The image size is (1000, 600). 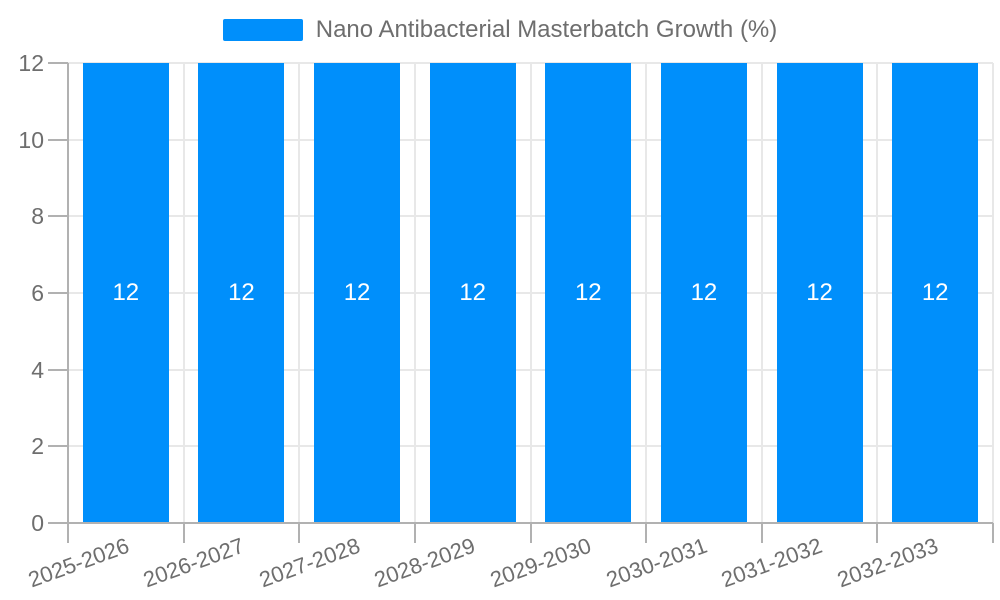 What do you see at coordinates (425, 562) in the screenshot?
I see `x-axis-label: 2028-2029` at bounding box center [425, 562].